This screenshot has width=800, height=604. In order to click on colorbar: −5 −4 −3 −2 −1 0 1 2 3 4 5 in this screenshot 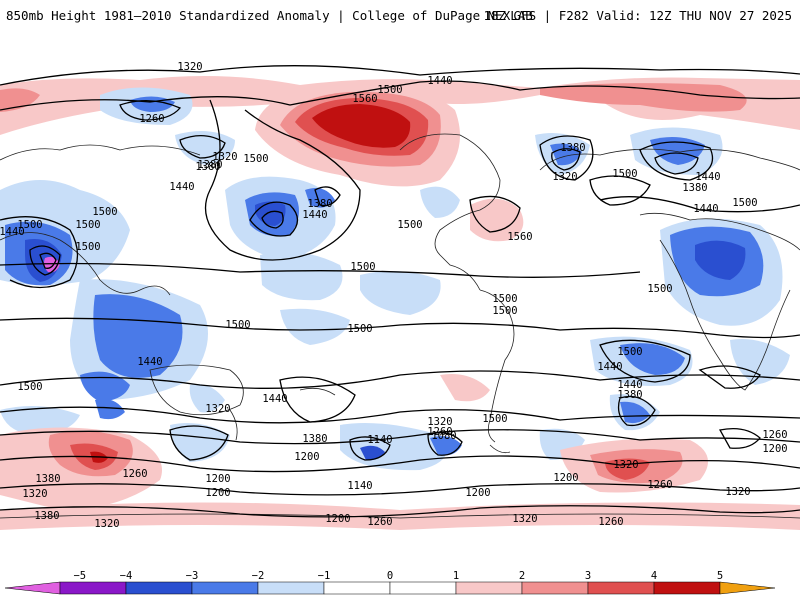, I will do `click(400, 585)`.